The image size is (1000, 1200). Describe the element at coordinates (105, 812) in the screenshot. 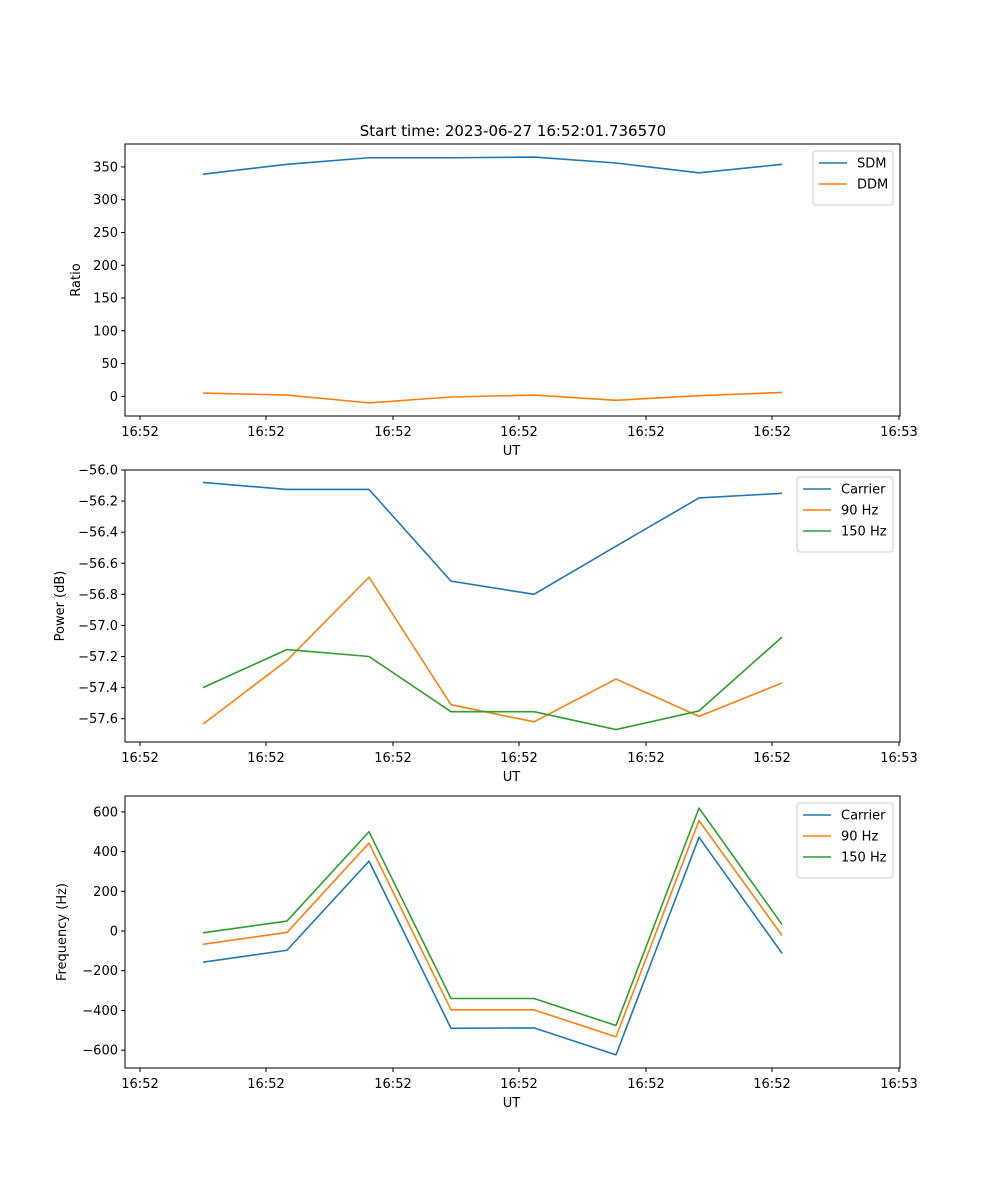

I see `y-tick-label: 600` at that location.